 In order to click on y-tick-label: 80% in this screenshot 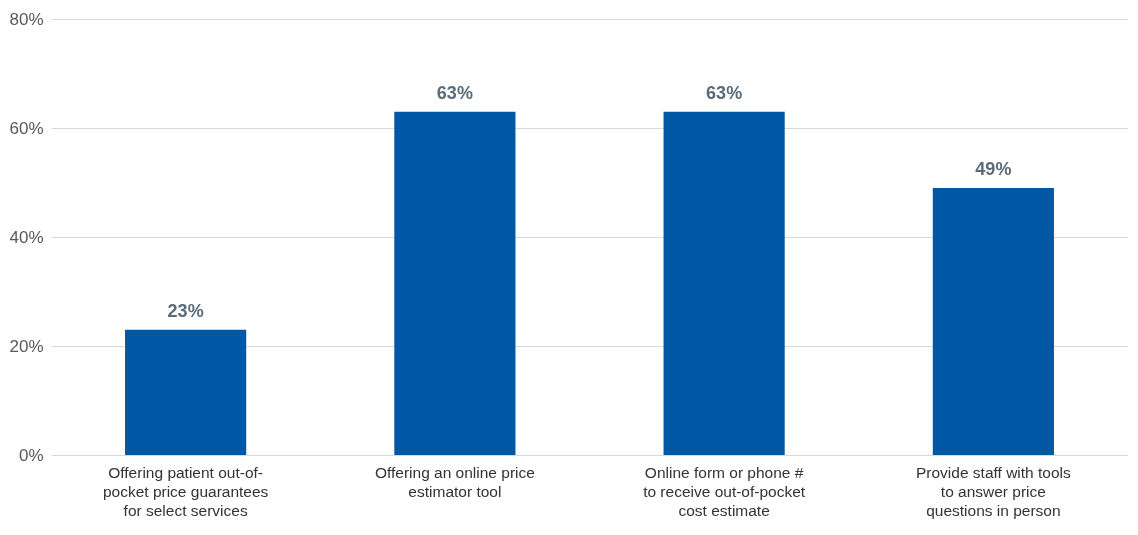, I will do `click(26, 19)`.